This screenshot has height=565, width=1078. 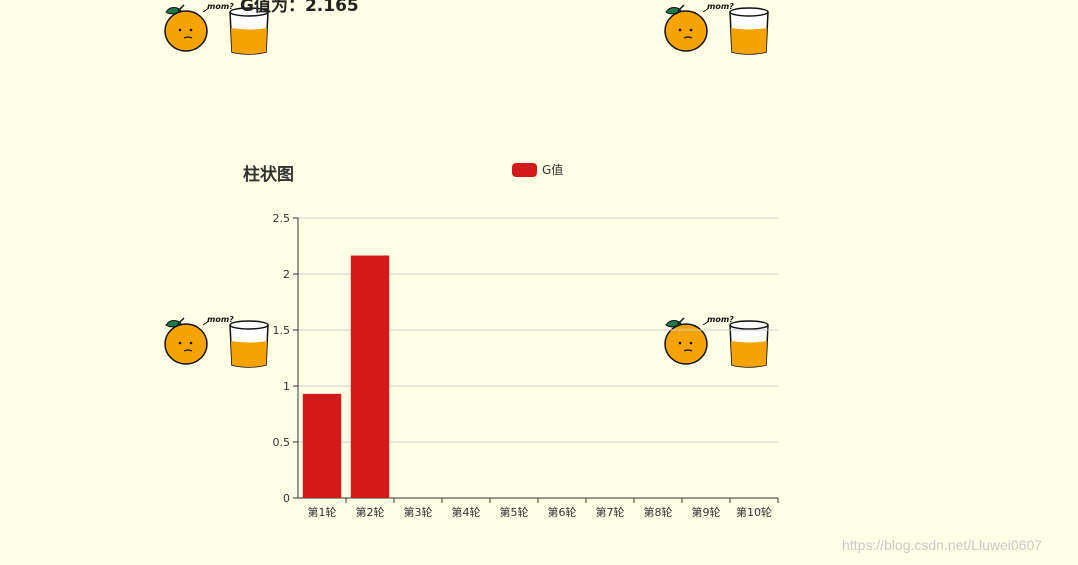 I want to click on x-tick-label: 第10轮, so click(x=754, y=512).